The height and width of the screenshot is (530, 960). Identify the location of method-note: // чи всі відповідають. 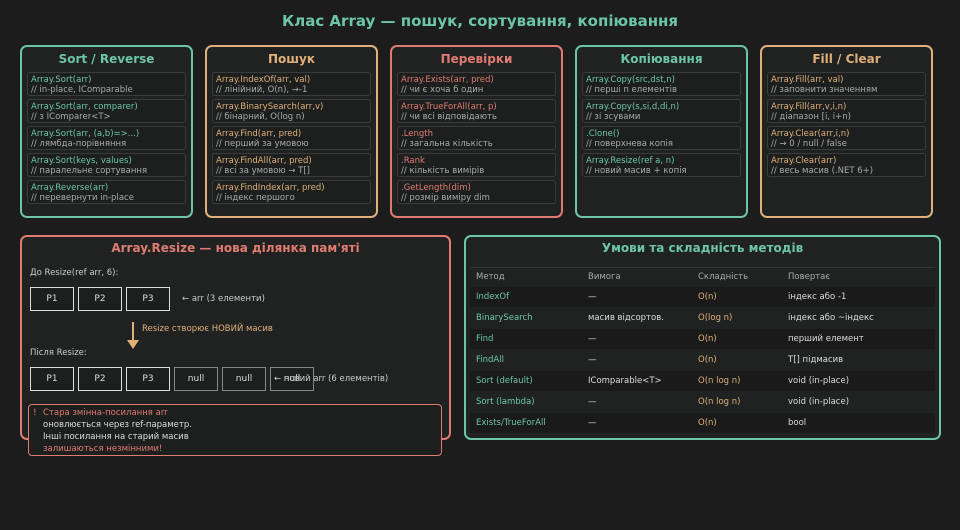
(449, 117).